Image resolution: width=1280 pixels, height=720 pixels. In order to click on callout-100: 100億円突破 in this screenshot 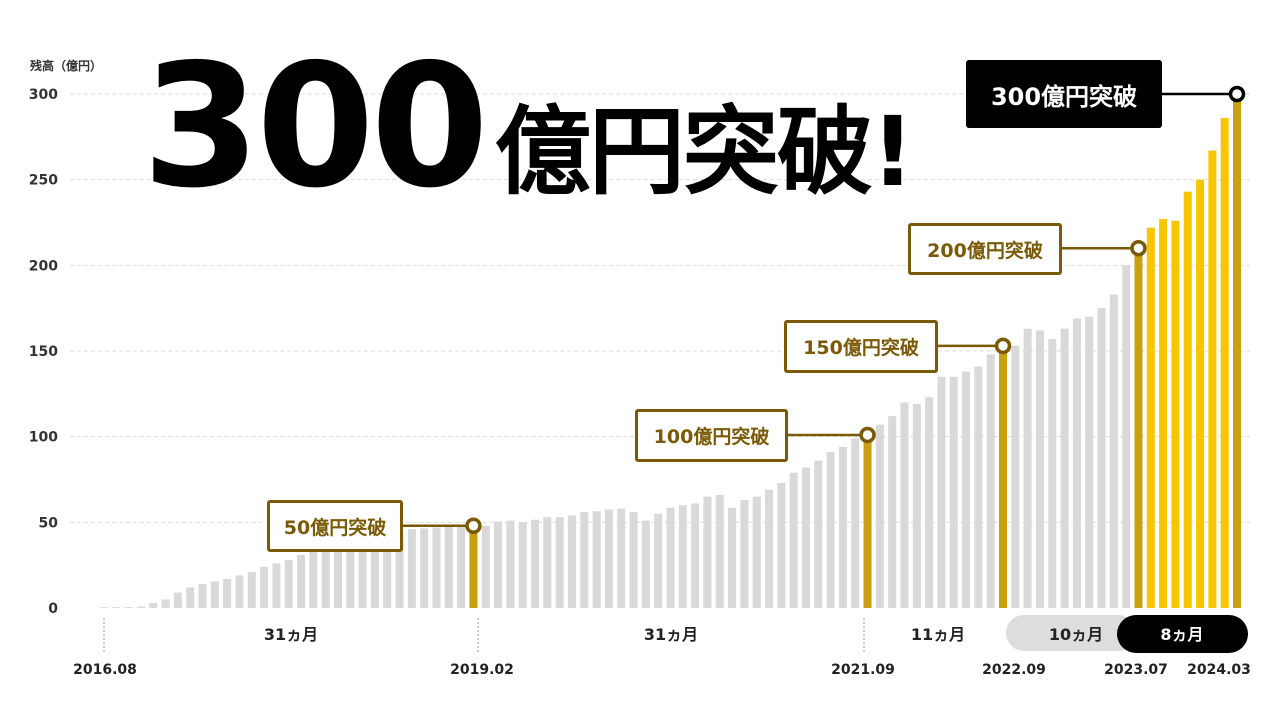, I will do `click(711, 435)`.